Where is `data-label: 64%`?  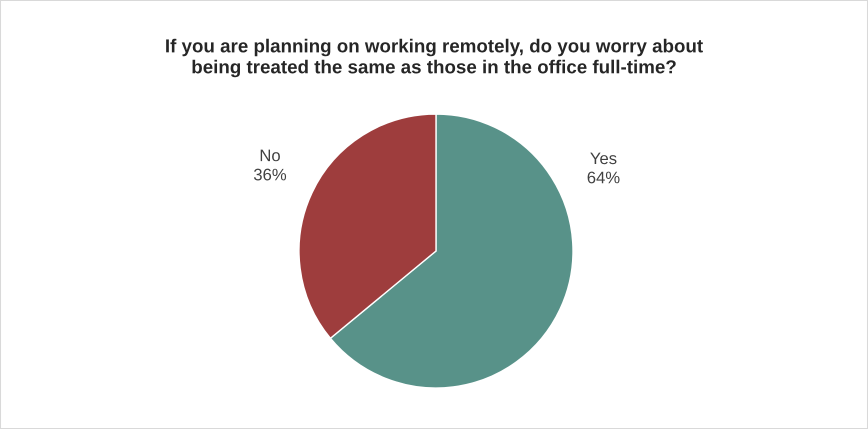
data-label: 64% is located at coordinates (604, 178).